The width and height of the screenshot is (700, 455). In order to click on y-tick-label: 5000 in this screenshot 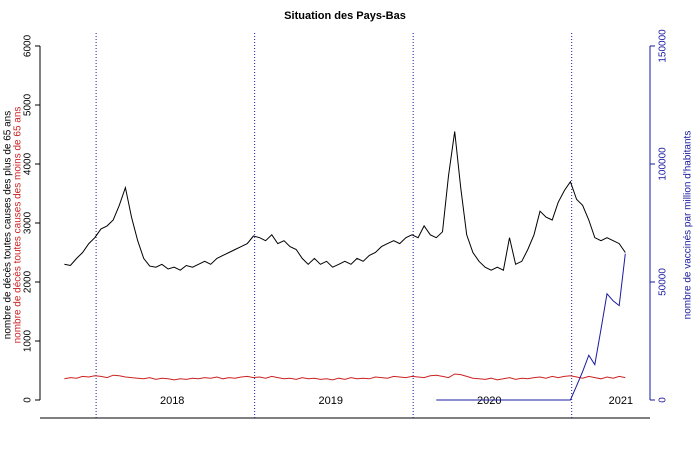, I will do `click(28, 104)`.